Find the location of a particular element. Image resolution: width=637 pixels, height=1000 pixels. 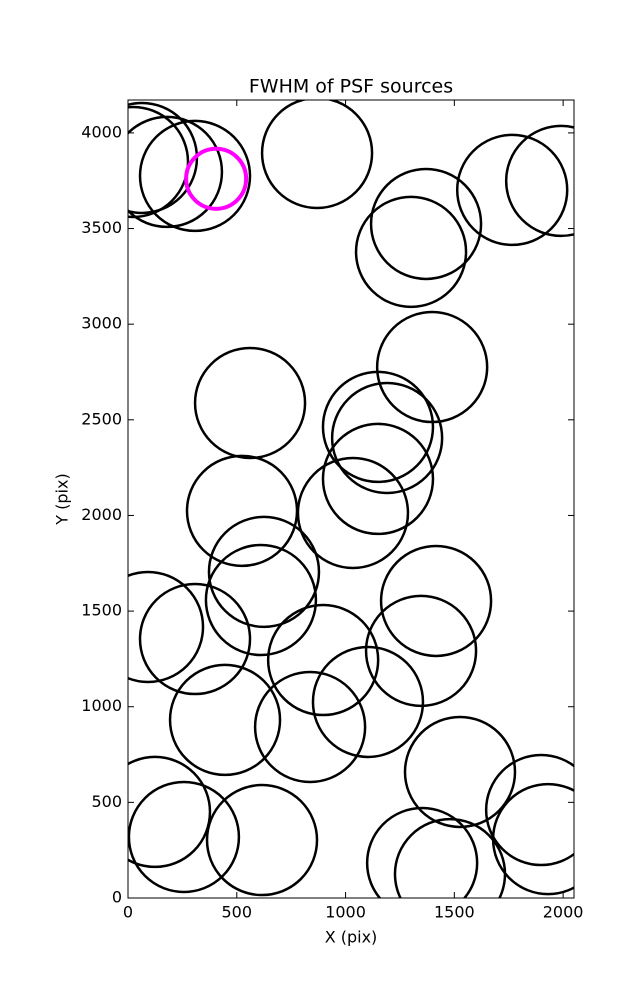

x-tick-label: 2000 is located at coordinates (563, 912).